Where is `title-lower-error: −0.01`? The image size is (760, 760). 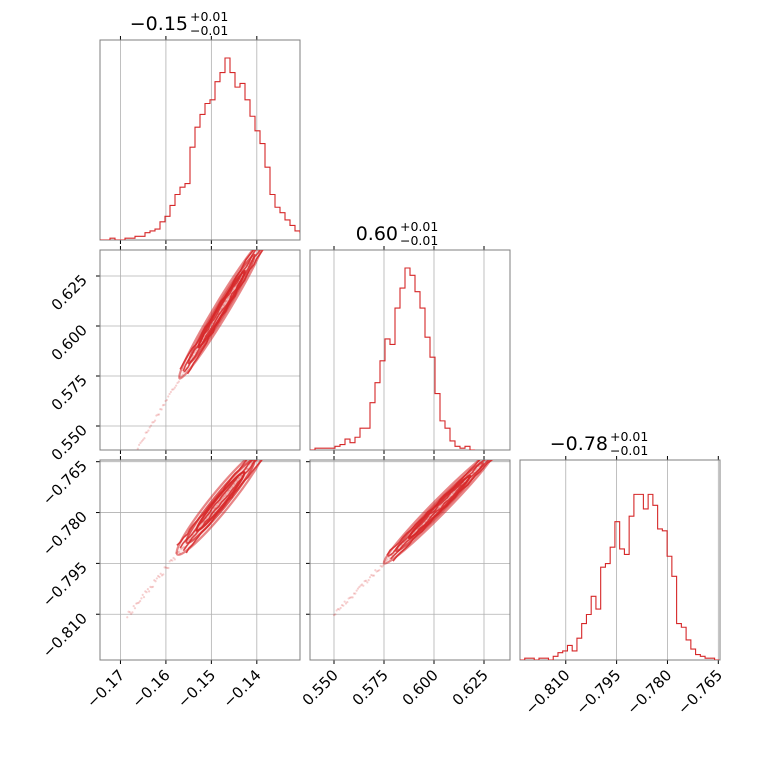 title-lower-error: −0.01 is located at coordinates (209, 30).